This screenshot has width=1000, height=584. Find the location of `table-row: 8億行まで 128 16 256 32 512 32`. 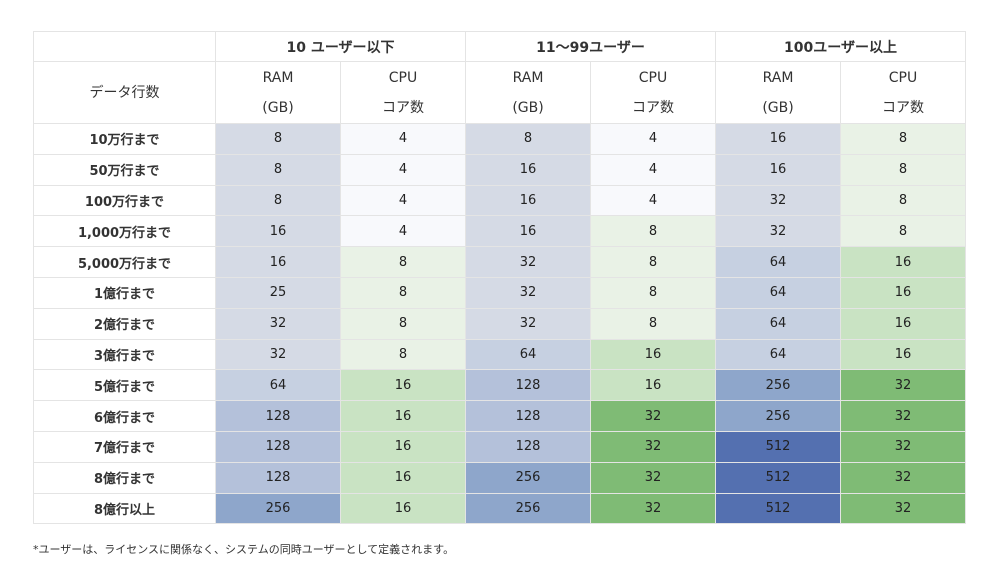

table-row: 8億行まで 128 16 256 32 512 32 is located at coordinates (500, 477).